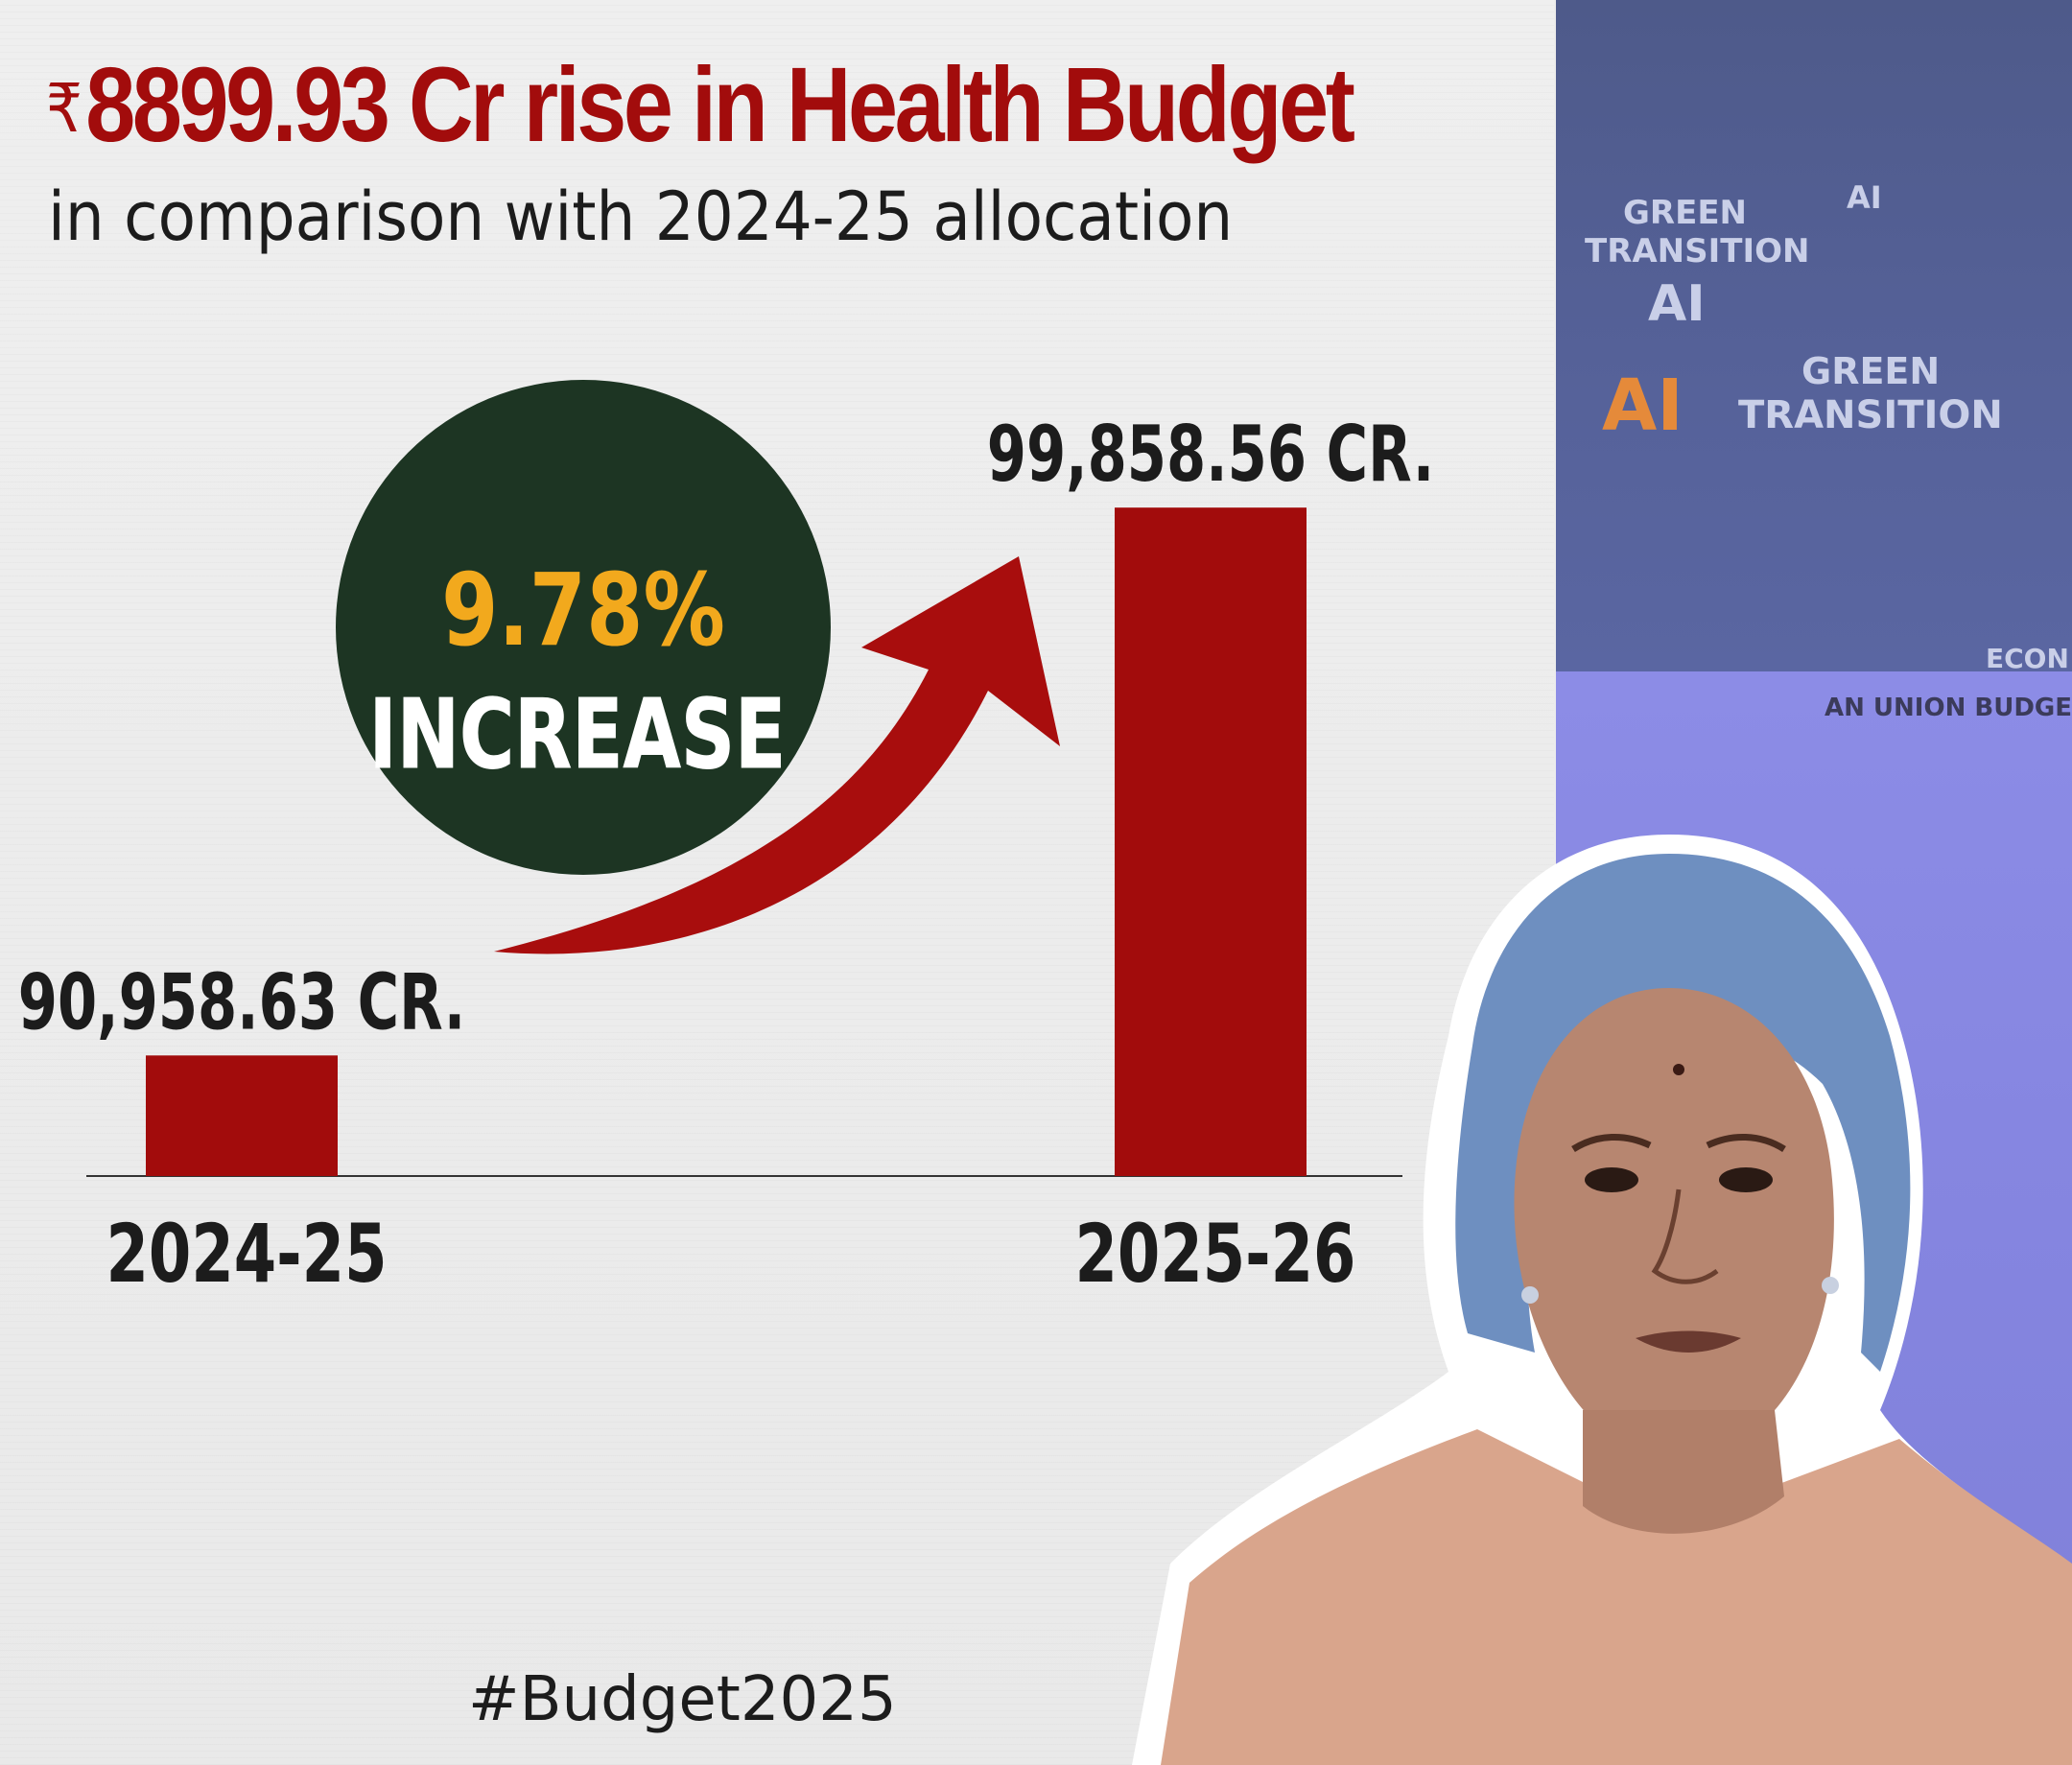 Image resolution: width=2072 pixels, height=1765 pixels. I want to click on side-label-transition-1: TRANSITION, so click(1697, 251).